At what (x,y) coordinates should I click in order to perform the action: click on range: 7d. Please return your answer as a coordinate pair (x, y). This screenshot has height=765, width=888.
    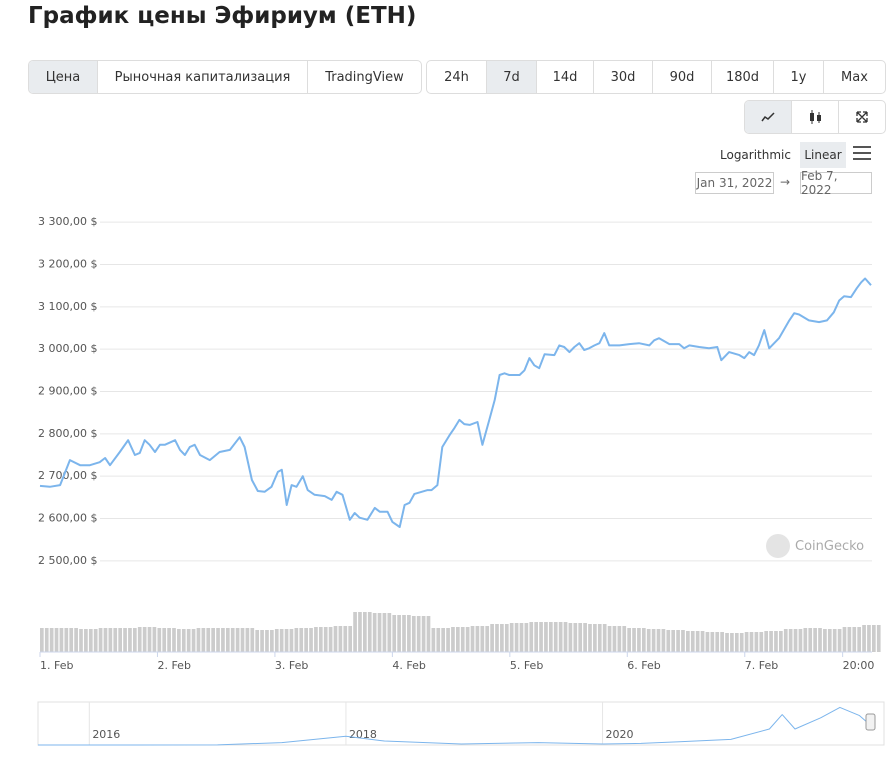
    Looking at the image, I should click on (512, 77).